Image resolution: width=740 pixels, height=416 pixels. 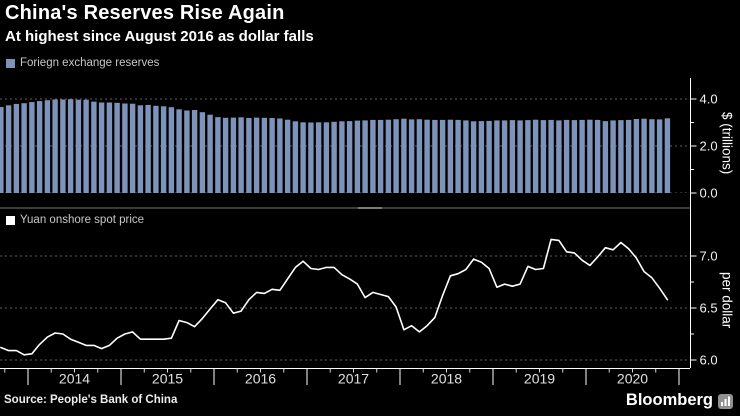 I want to click on reserves-legend-swatch-icon, so click(x=10, y=63).